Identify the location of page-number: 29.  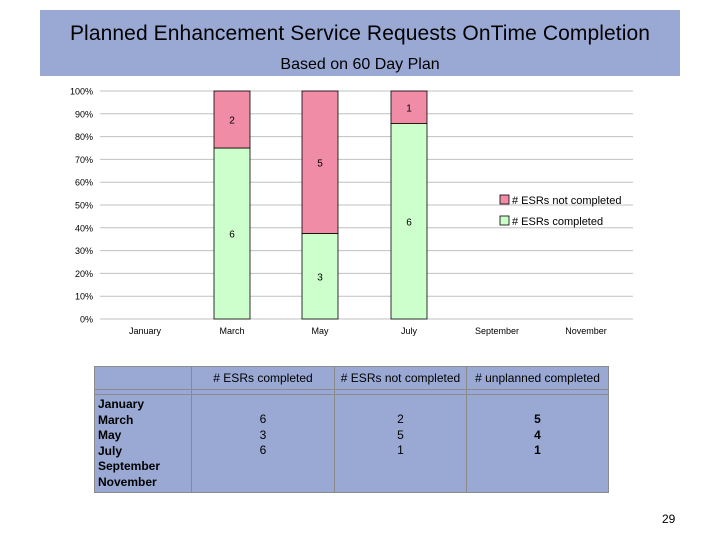
(669, 519).